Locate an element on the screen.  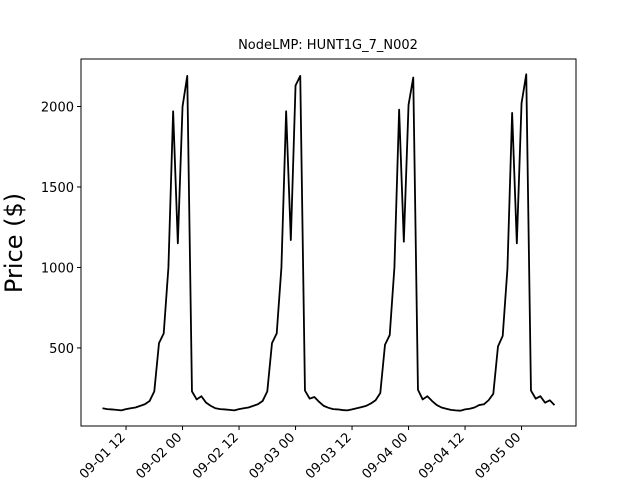
y-tick-label: 1500 is located at coordinates (57, 188).